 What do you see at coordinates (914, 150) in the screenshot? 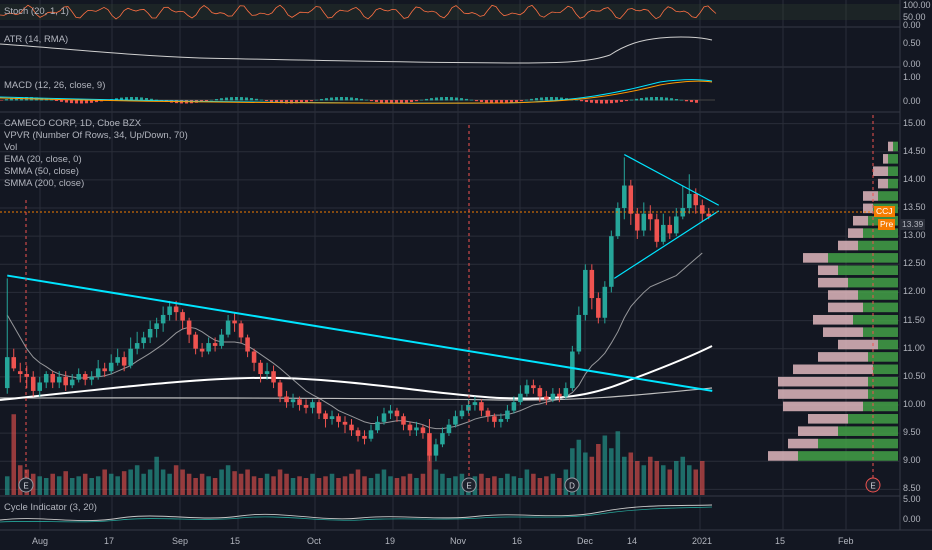
I see `price-tick: 14.50` at bounding box center [914, 150].